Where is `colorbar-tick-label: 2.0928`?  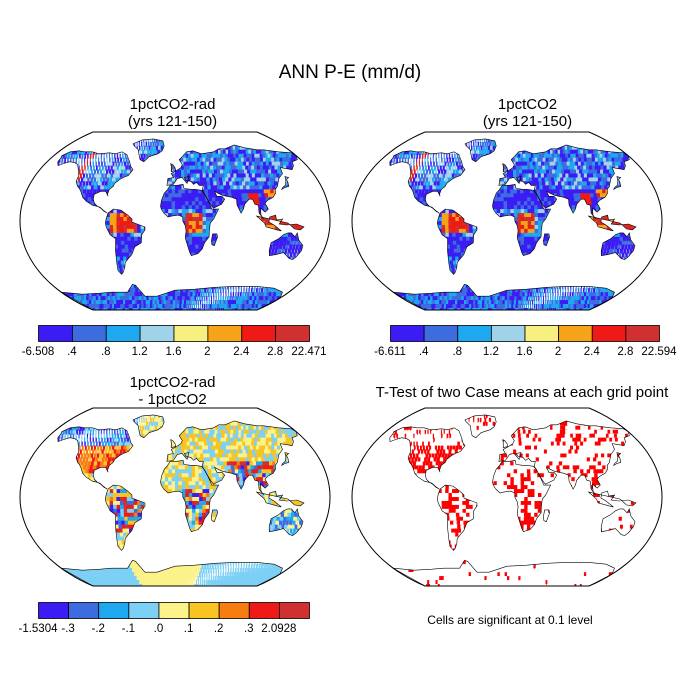
colorbar-tick-label: 2.0928 is located at coordinates (279, 629).